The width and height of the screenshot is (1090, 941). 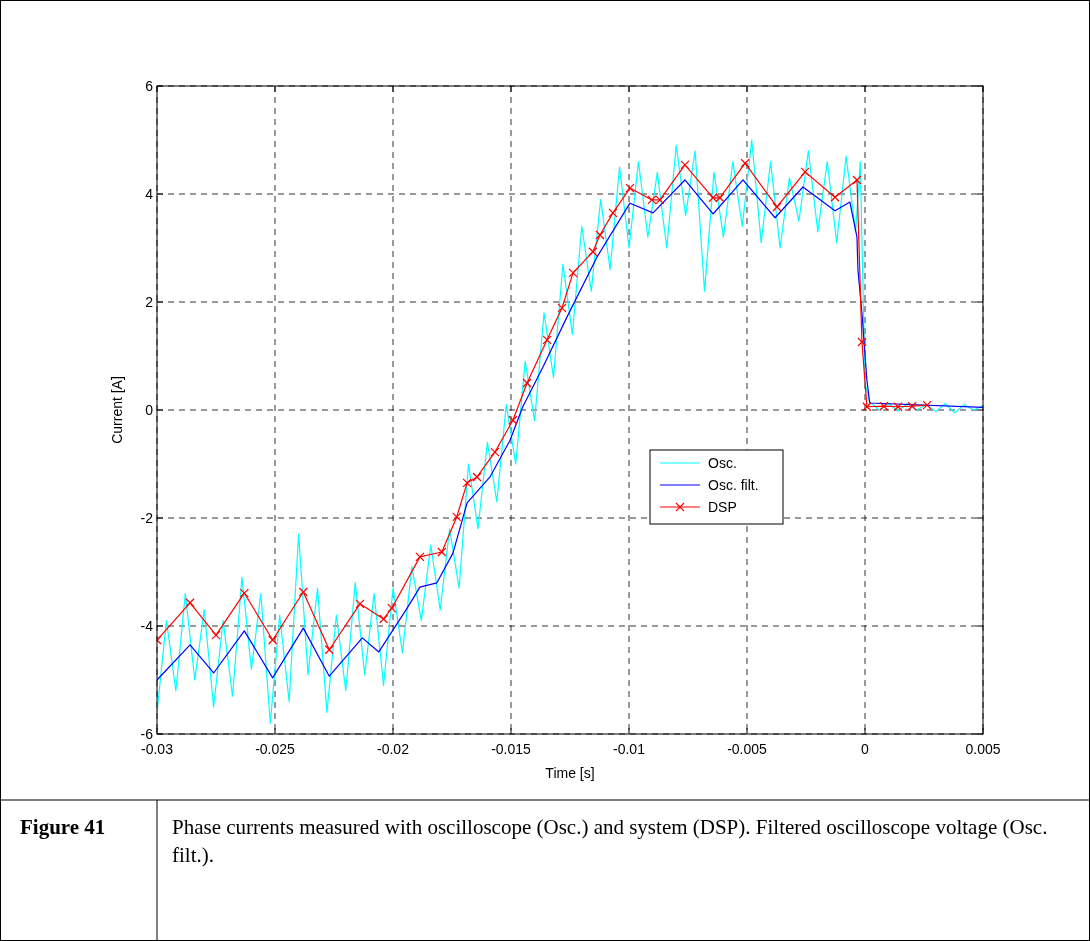 What do you see at coordinates (722, 463) in the screenshot?
I see `legend-label: Osc.` at bounding box center [722, 463].